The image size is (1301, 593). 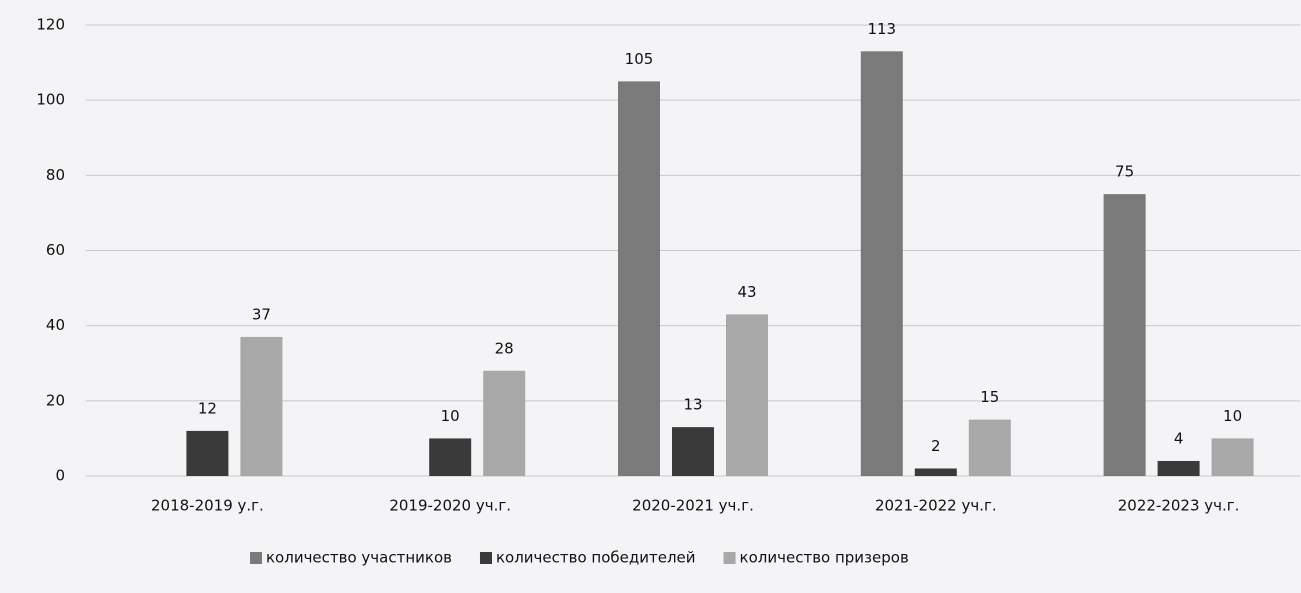 I want to click on value-label: 113, so click(x=881, y=29).